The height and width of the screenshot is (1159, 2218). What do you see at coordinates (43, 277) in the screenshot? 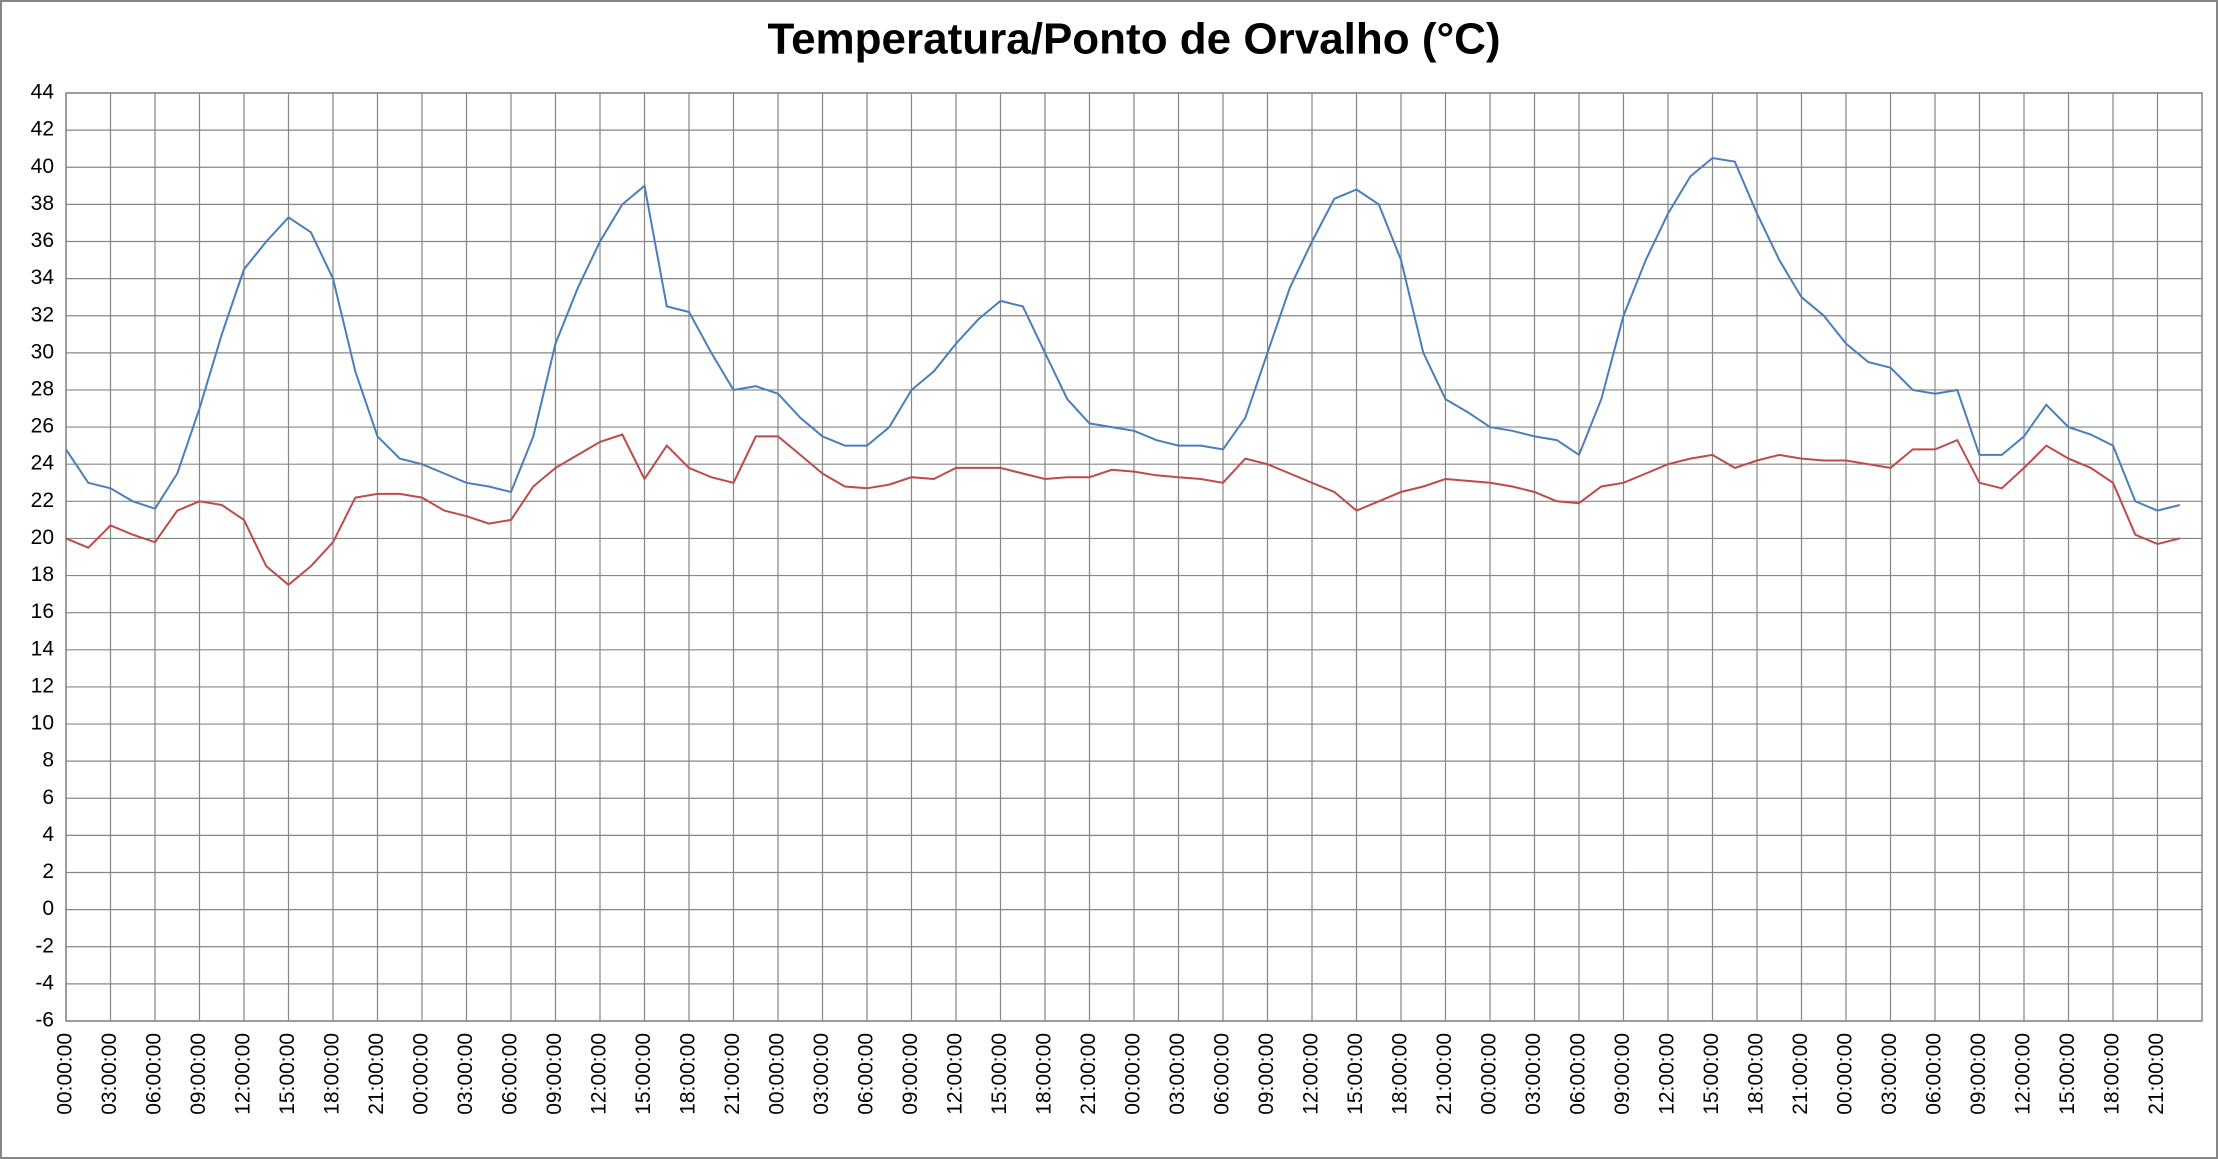
I see `y-tick-label: 34` at bounding box center [43, 277].